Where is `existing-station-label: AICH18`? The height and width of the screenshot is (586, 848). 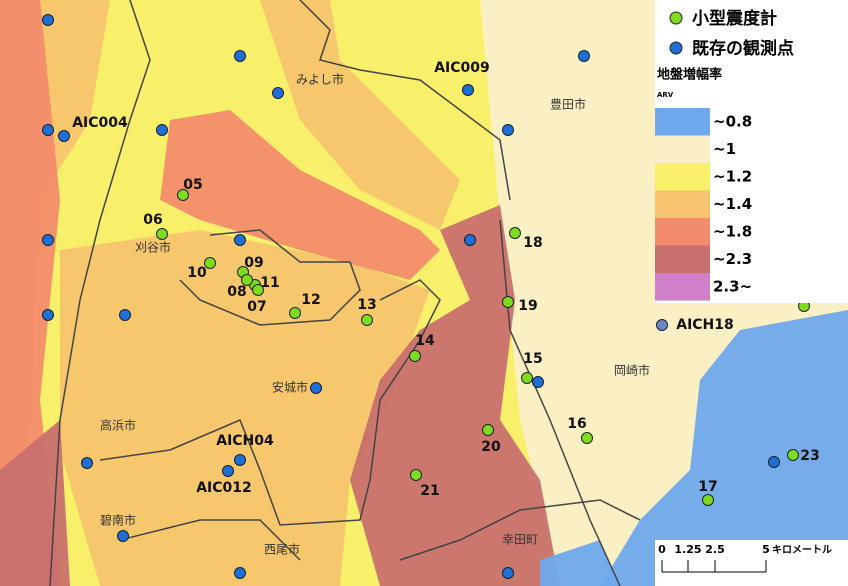
existing-station-label: AICH18 is located at coordinates (705, 325).